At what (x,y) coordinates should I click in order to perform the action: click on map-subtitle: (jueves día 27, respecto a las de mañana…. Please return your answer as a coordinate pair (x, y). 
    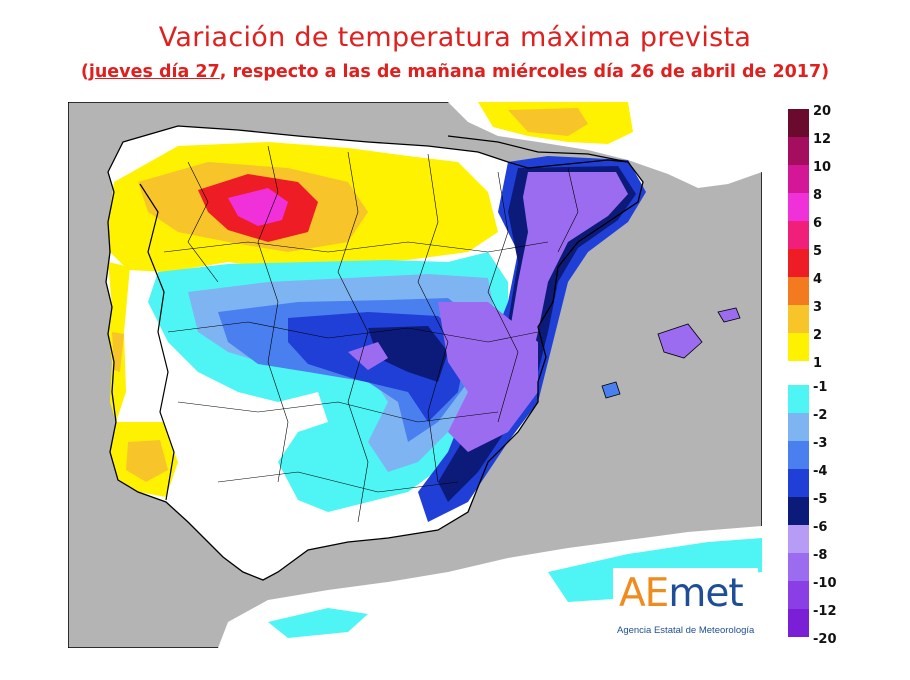
    Looking at the image, I should click on (455, 72).